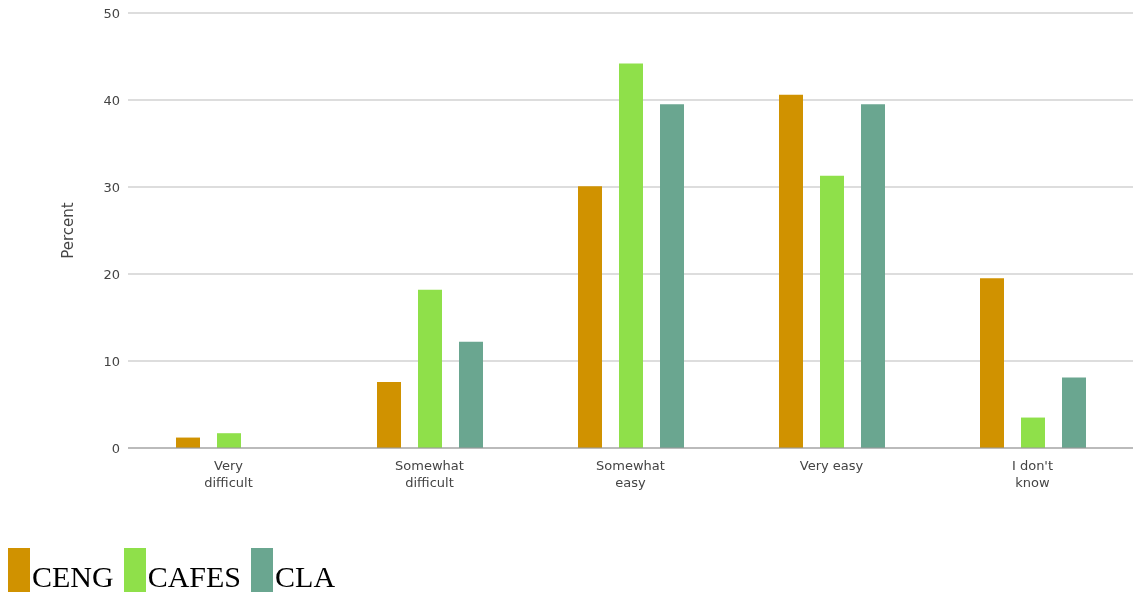 The height and width of the screenshot is (605, 1141). Describe the element at coordinates (115, 448) in the screenshot. I see `y-tick-label: 0` at that location.